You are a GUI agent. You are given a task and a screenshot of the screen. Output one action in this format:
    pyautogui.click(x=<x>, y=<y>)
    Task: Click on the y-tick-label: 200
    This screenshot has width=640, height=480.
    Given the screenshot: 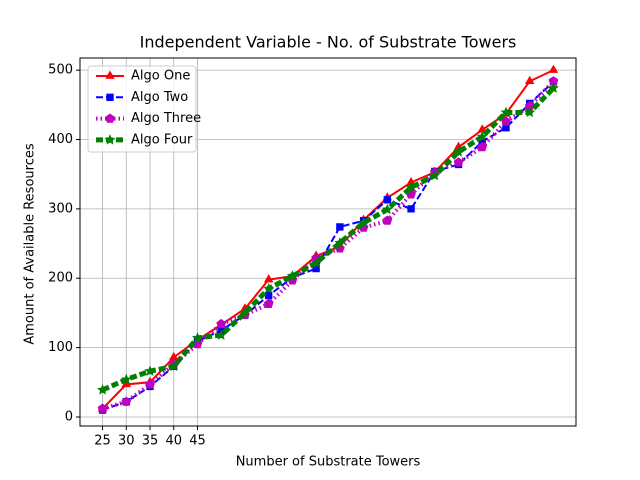 What is the action you would take?
    pyautogui.click(x=60, y=278)
    